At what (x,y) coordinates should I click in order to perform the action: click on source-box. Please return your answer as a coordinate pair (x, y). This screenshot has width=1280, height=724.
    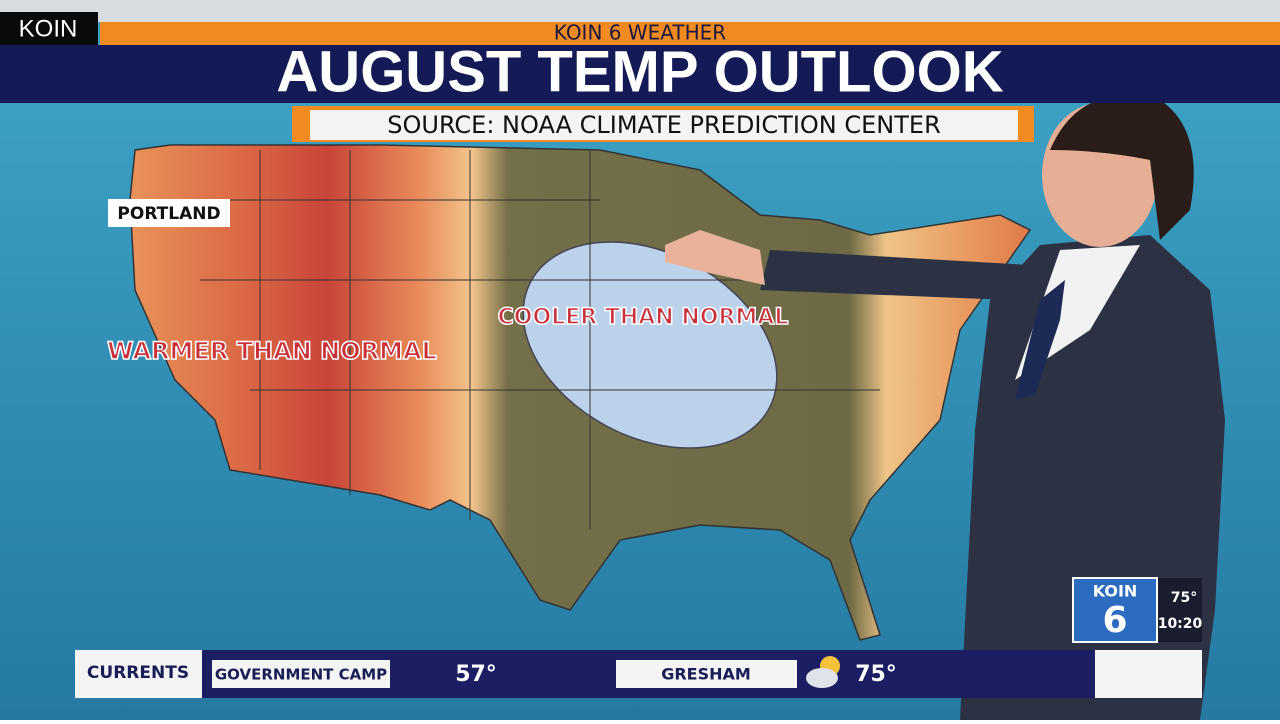
    Looking at the image, I should click on (664, 125).